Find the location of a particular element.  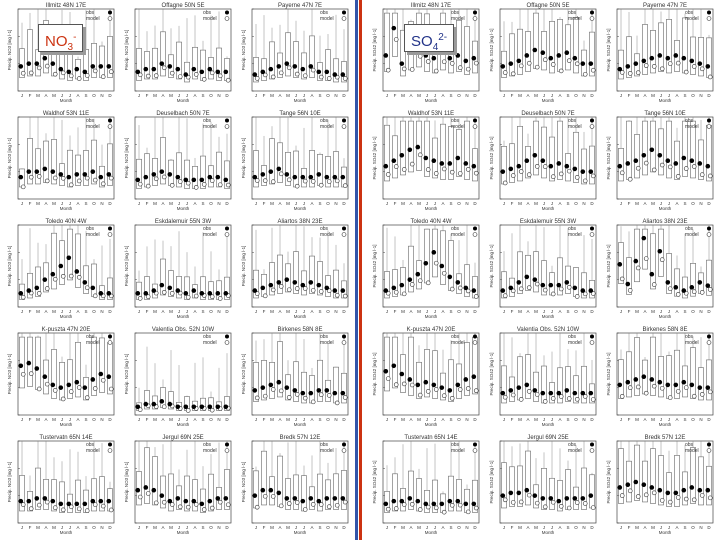

panel-title: Bredk 57N 12E is located at coordinates (665, 438).